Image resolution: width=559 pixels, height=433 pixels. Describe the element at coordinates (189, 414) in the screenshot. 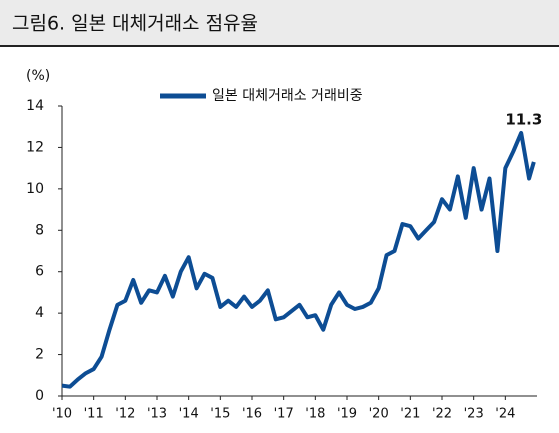

I see `x-tick-label: '14` at that location.